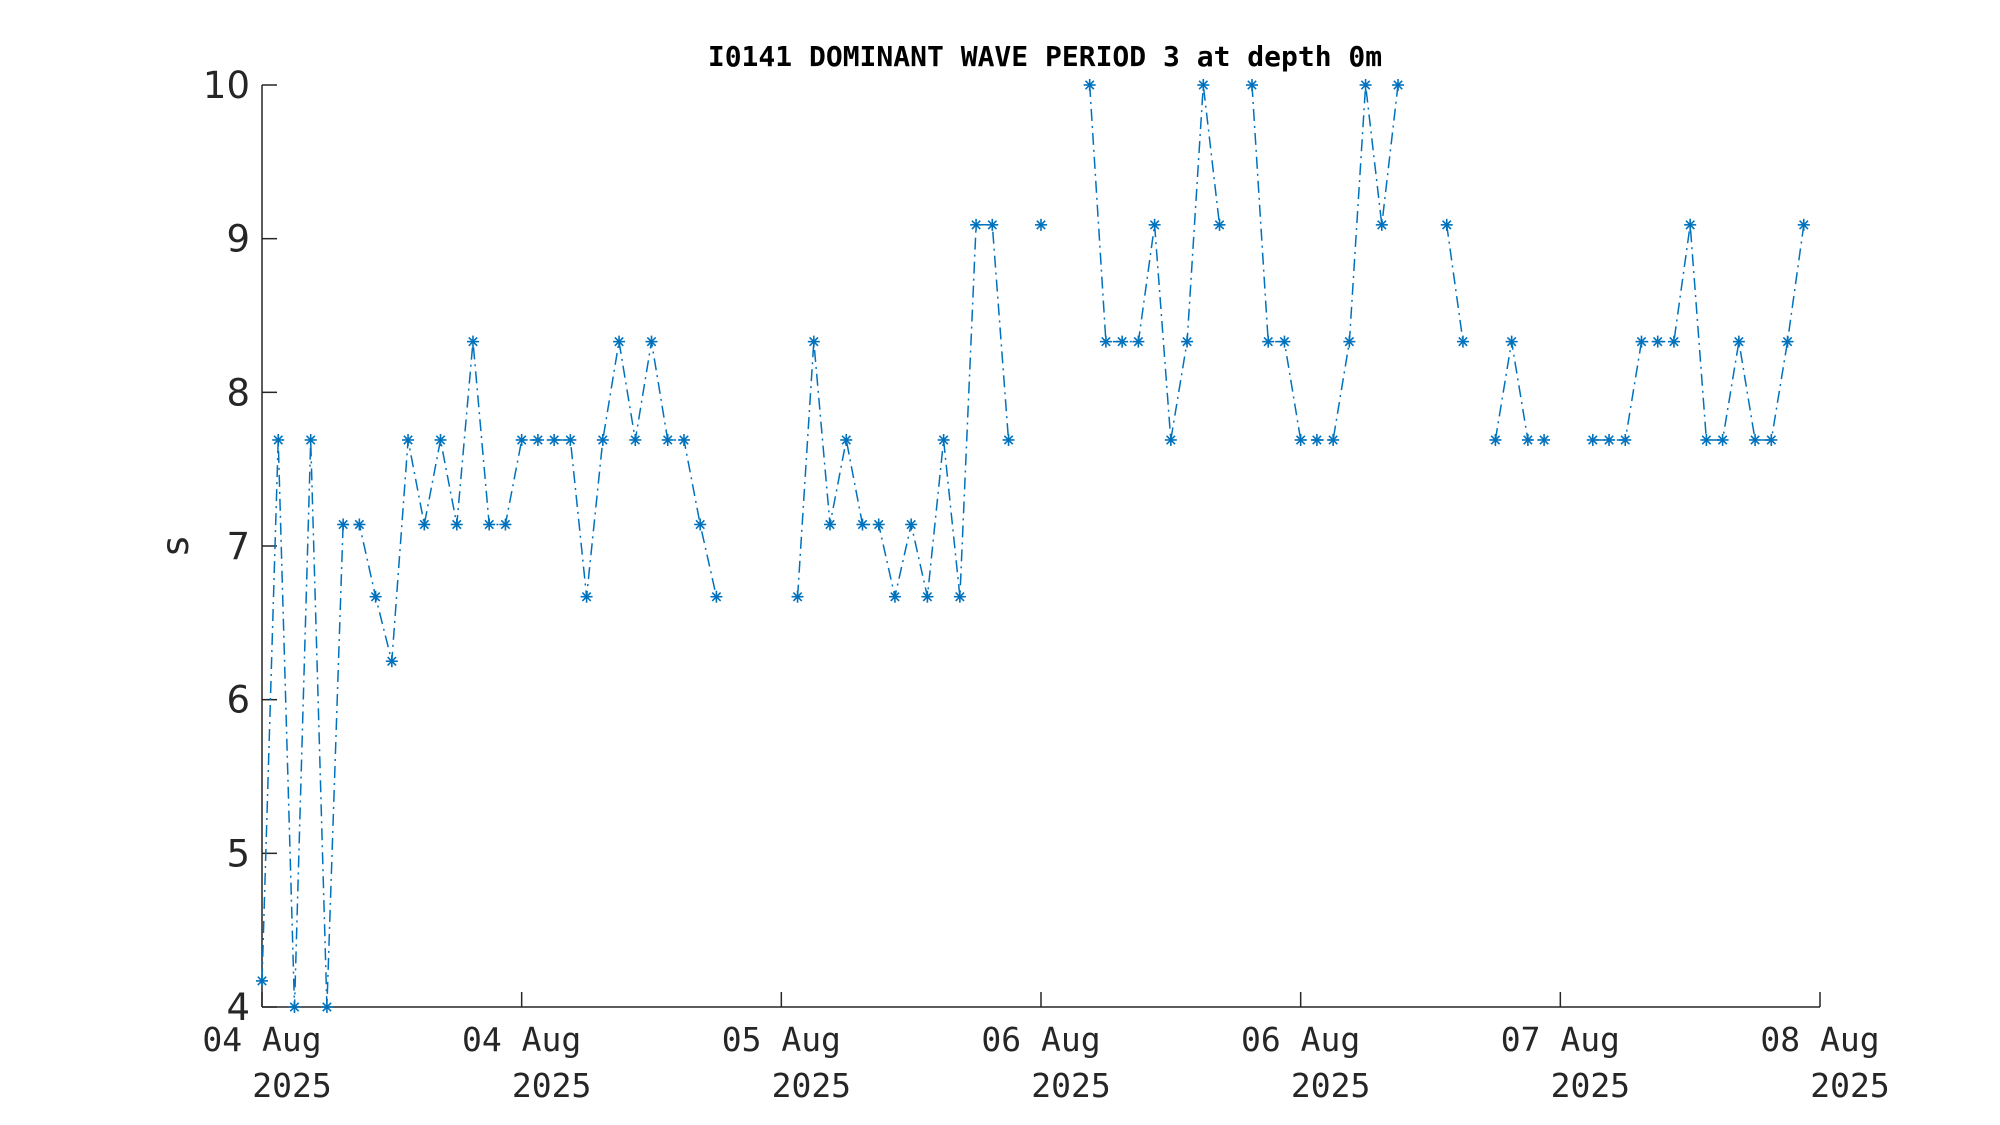  I want to click on x-tick-label: 06 Aug, so click(1040, 1039).